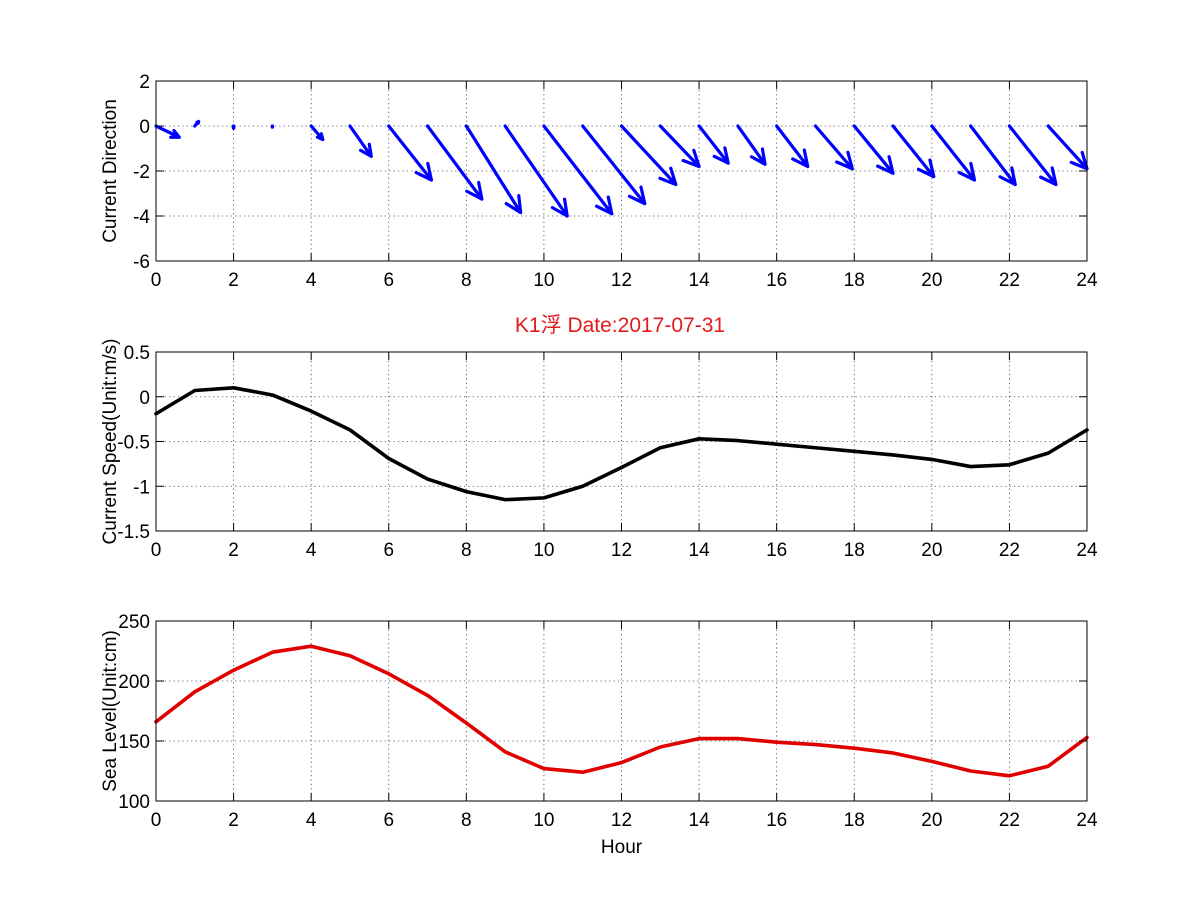  What do you see at coordinates (134, 682) in the screenshot?
I see `sealevel-ytick-label: 200` at bounding box center [134, 682].